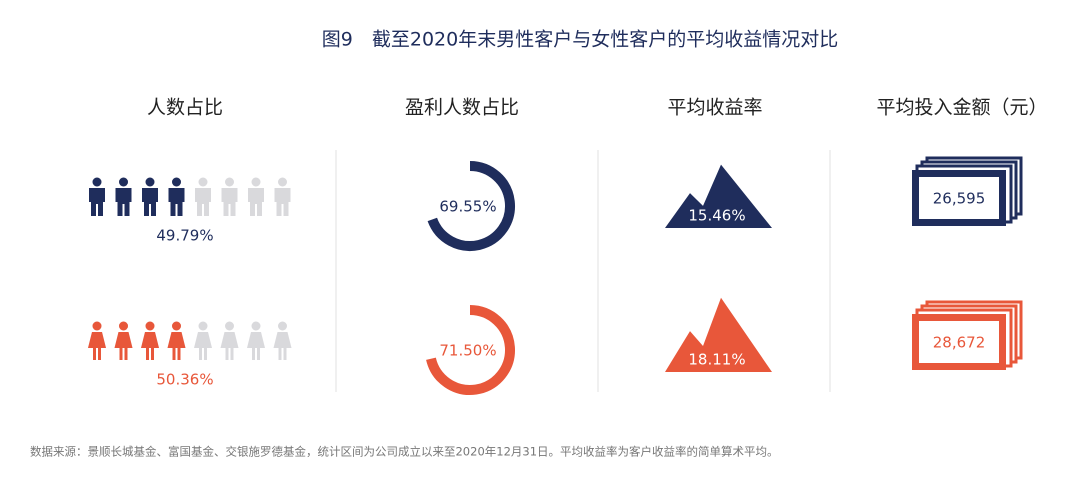 This screenshot has height=488, width=1080. Describe the element at coordinates (462, 108) in the screenshot. I see `column-header: 盈利人数占比` at that location.